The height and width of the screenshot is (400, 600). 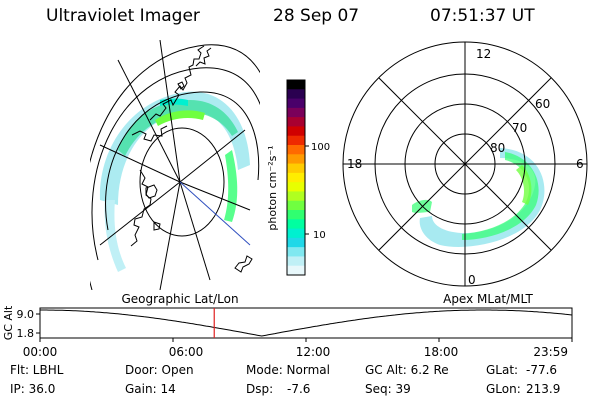 I want to click on left-panel-caption: Geographic Lat/Lon, so click(x=179, y=299).